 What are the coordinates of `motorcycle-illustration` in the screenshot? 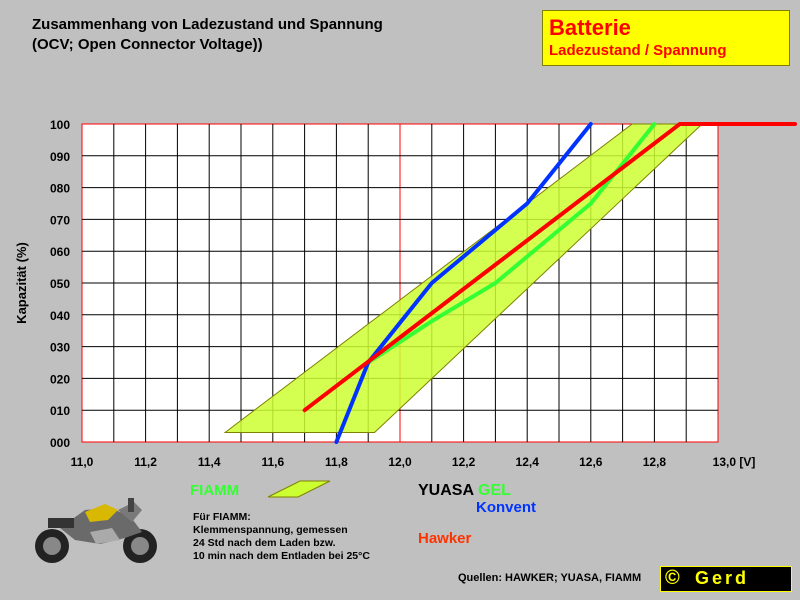 It's located at (96, 530).